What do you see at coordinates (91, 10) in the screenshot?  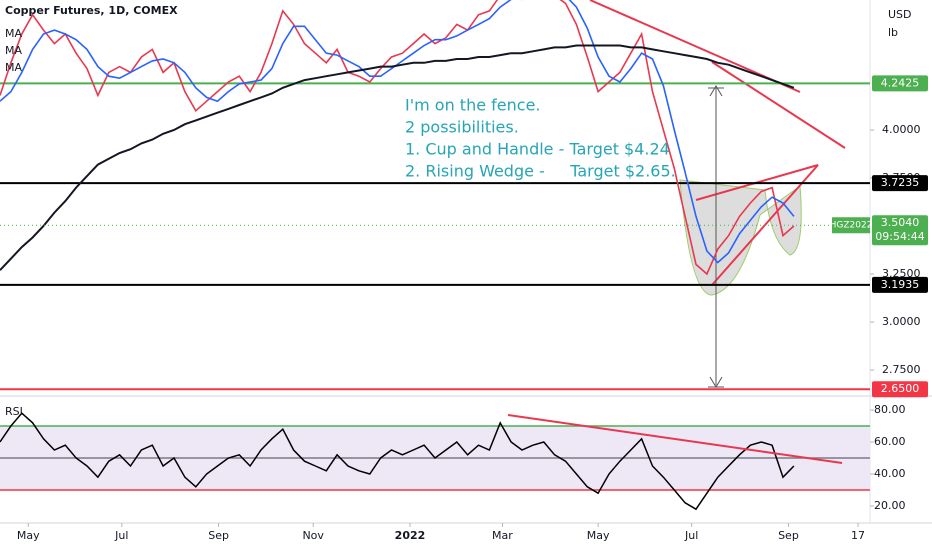 I see `chart-title: Copper Futures, 1D, COMEX` at bounding box center [91, 10].